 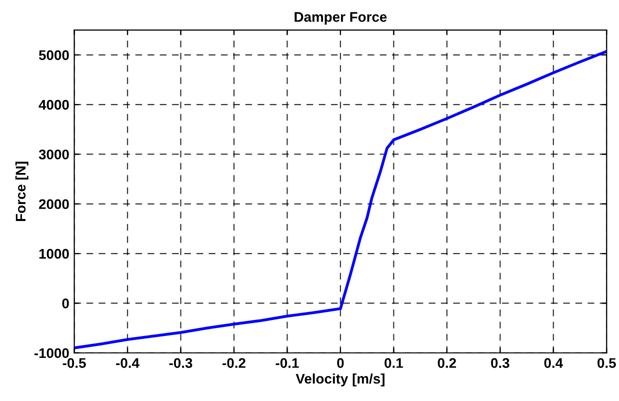 What do you see at coordinates (53, 155) in the screenshot?
I see `y-tick-label: 3000` at bounding box center [53, 155].